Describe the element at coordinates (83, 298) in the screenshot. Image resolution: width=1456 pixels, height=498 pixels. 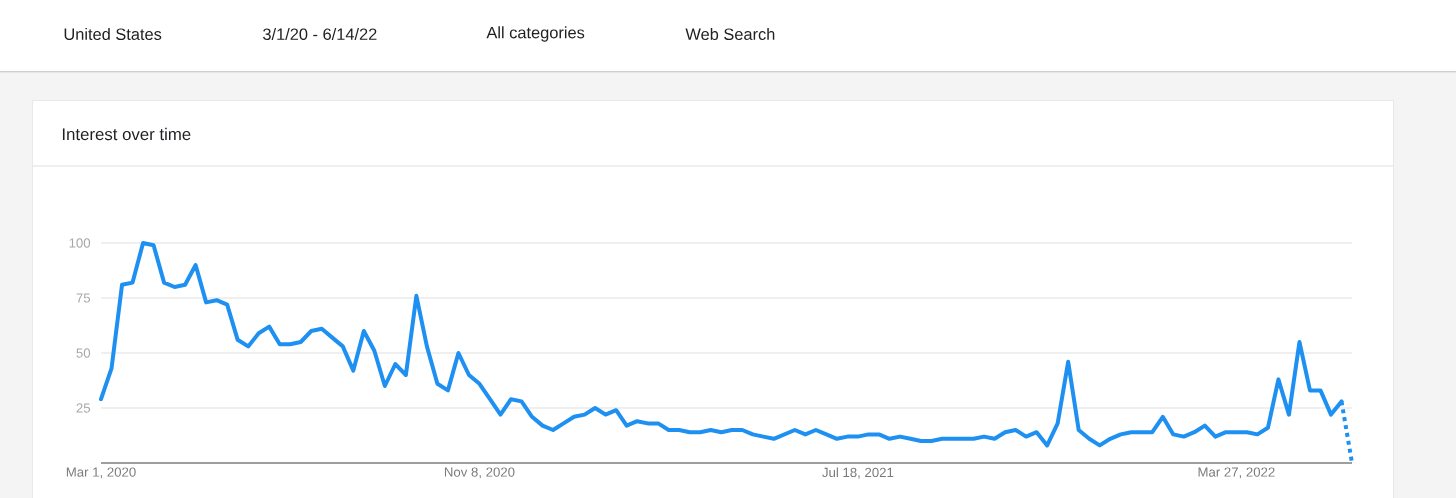
I see `y-tick-label: 75` at that location.